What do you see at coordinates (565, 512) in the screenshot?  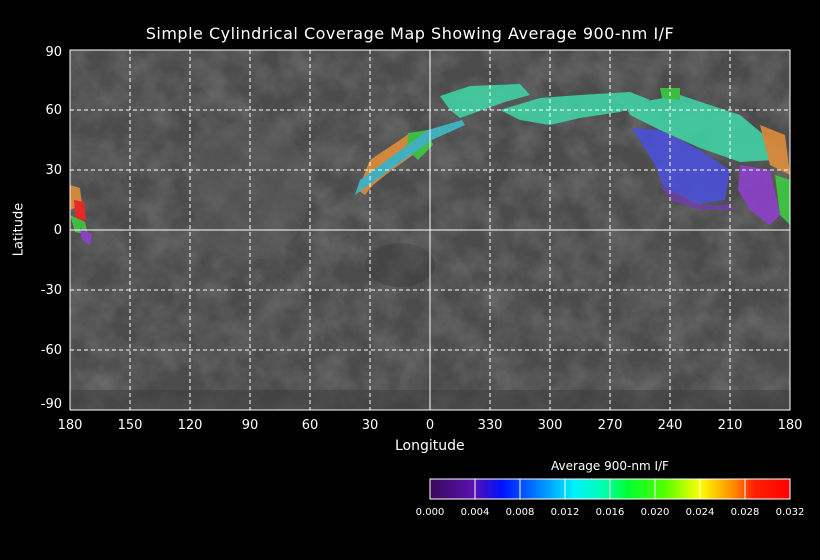 I see `colorbar-tick-label: 0.012` at bounding box center [565, 512].